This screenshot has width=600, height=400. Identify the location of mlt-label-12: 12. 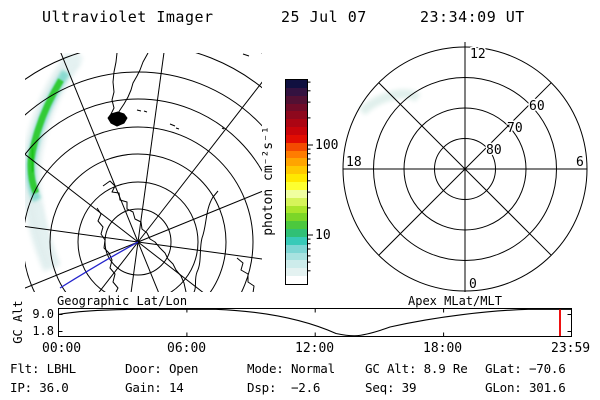
(478, 54).